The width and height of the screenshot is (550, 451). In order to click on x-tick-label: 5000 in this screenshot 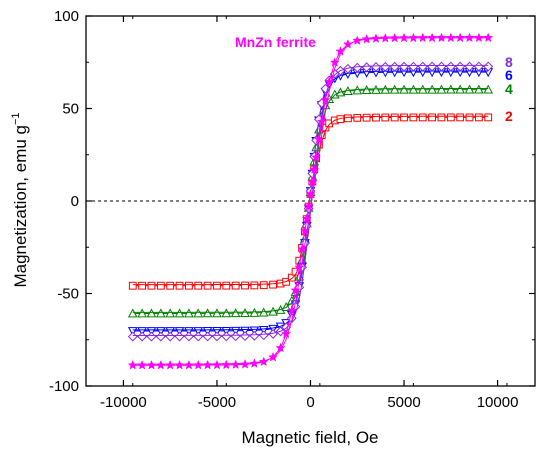, I will do `click(403, 402)`.